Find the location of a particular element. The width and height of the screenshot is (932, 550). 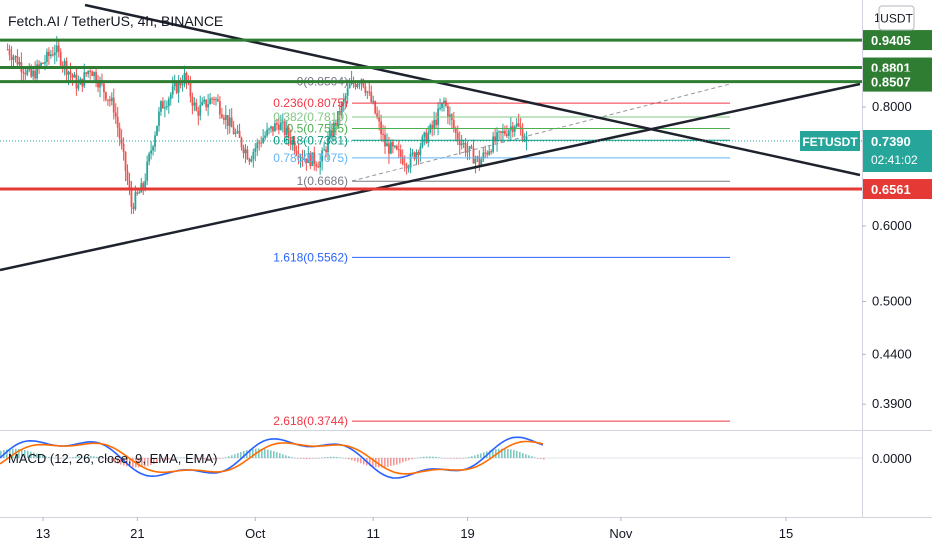

macd-indicator is located at coordinates (431, 457).